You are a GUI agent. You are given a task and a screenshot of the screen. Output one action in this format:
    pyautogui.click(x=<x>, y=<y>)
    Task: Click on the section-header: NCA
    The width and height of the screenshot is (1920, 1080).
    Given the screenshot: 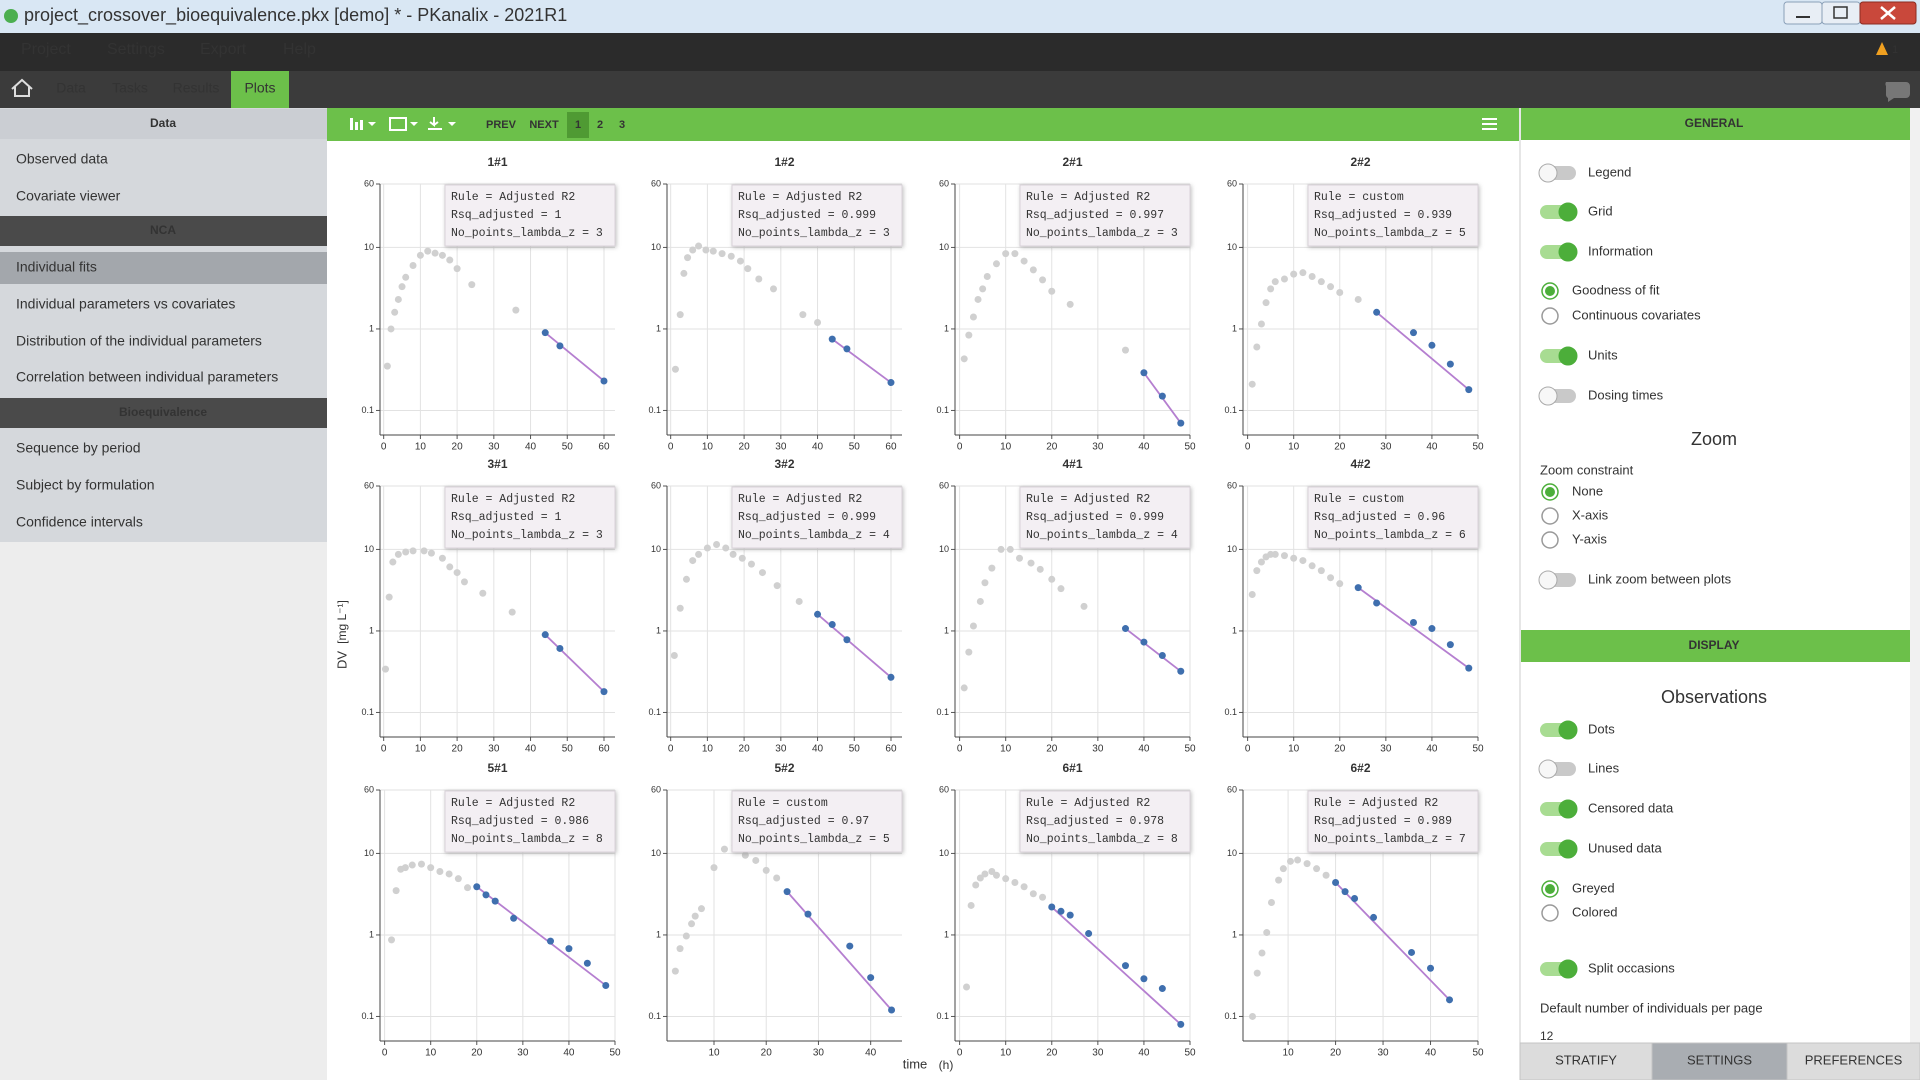 What is the action you would take?
    pyautogui.click(x=163, y=230)
    